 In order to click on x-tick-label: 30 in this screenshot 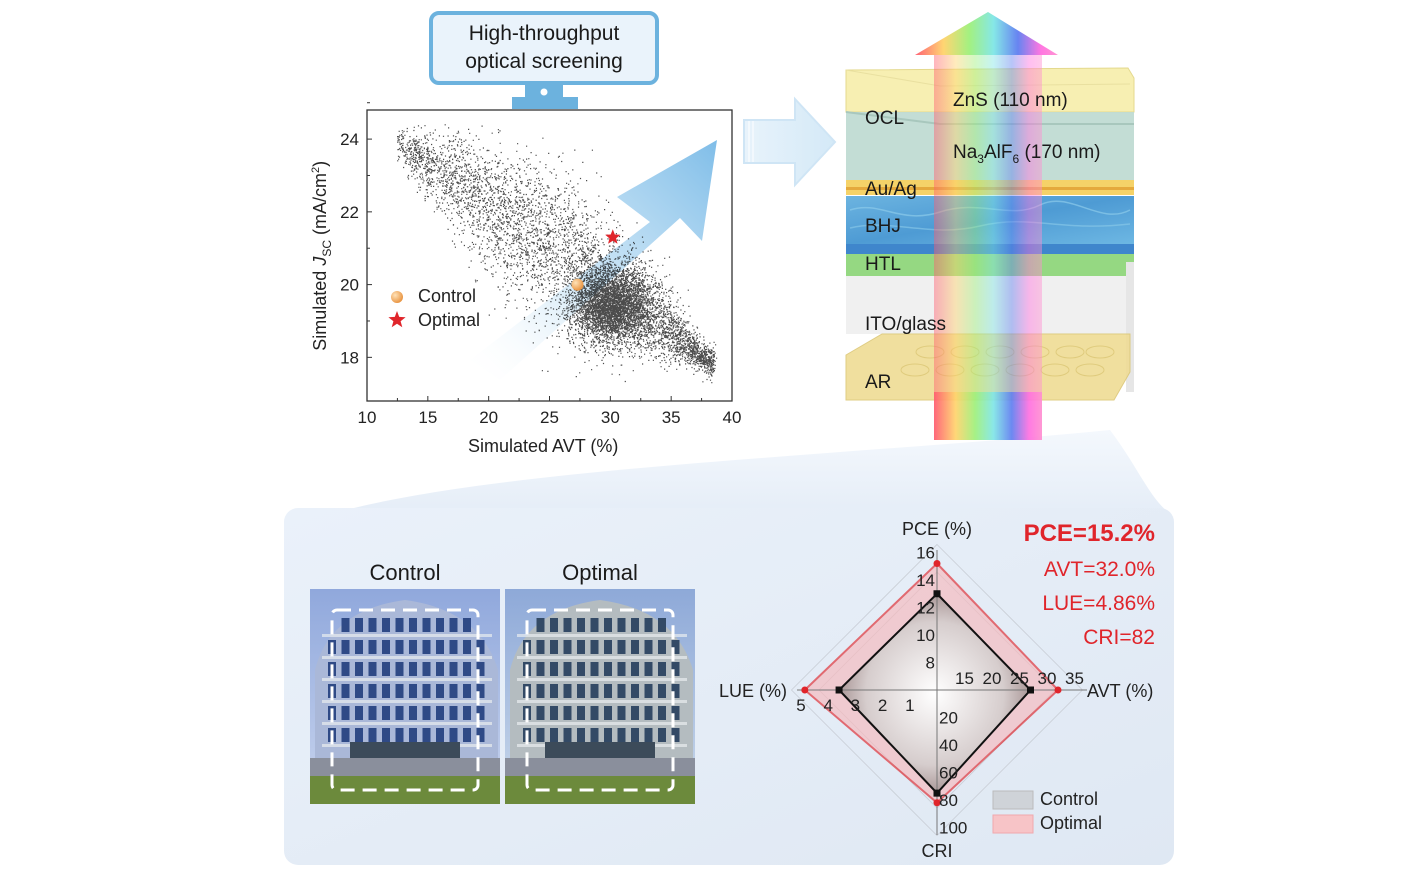, I will do `click(610, 417)`.